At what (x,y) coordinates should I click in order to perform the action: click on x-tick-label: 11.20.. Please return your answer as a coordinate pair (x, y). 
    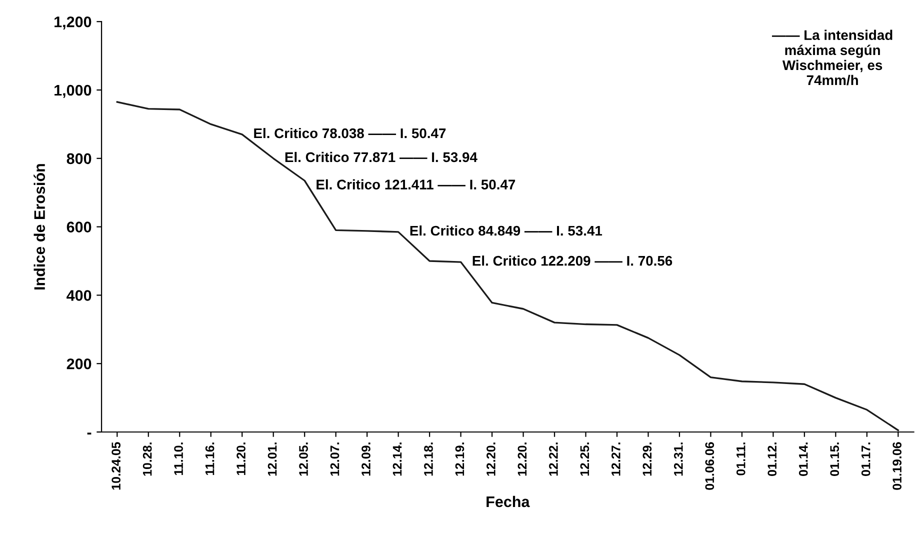
    Looking at the image, I should click on (241, 458).